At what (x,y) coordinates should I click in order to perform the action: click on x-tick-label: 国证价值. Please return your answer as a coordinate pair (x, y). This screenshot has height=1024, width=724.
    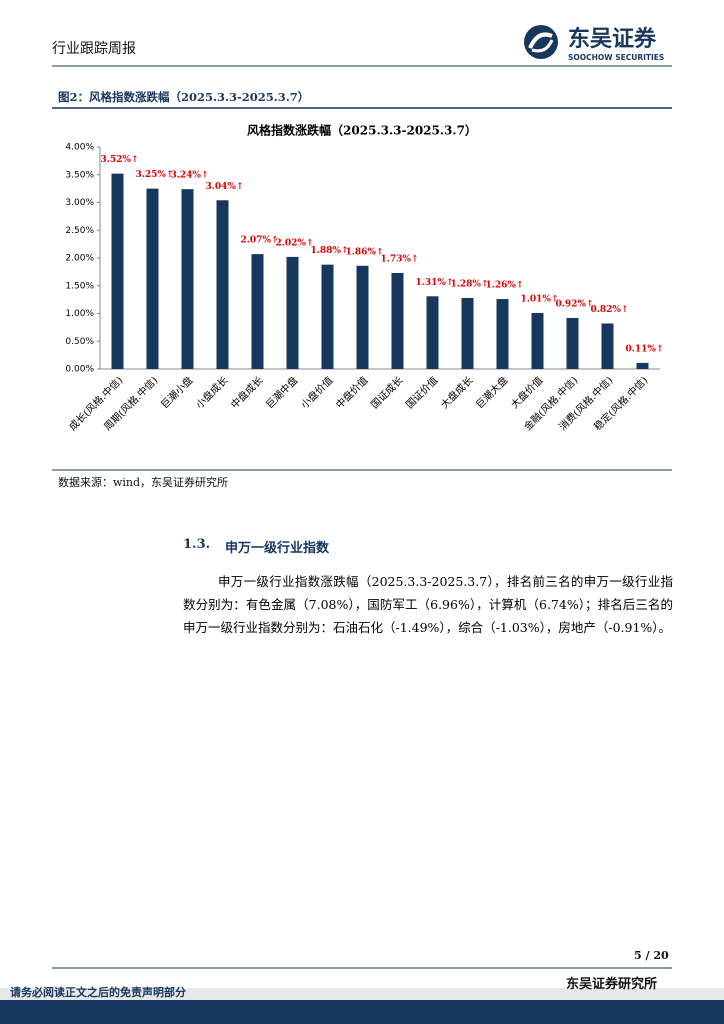
    Looking at the image, I should click on (421, 392).